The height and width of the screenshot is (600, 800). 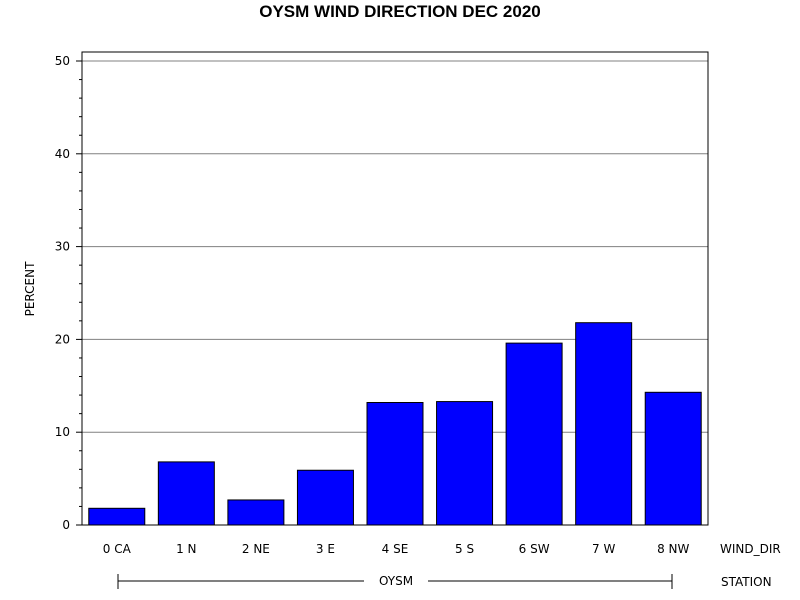 I want to click on x-axis-tick-labels: 0 CA 1 N 2 NE 3 E 4 SE 5 S 6 SW 7 W 8 NW, so click(x=396, y=549).